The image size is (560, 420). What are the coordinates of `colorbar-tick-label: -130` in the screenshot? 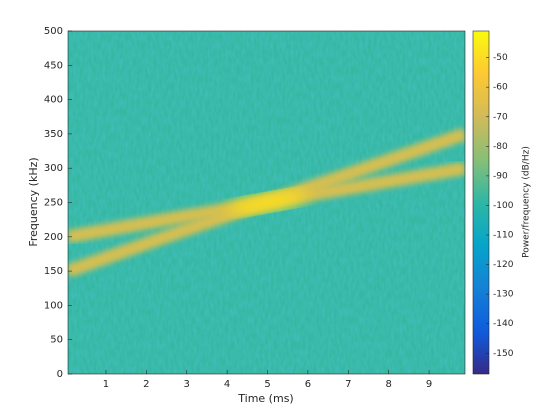 It's located at (503, 295).